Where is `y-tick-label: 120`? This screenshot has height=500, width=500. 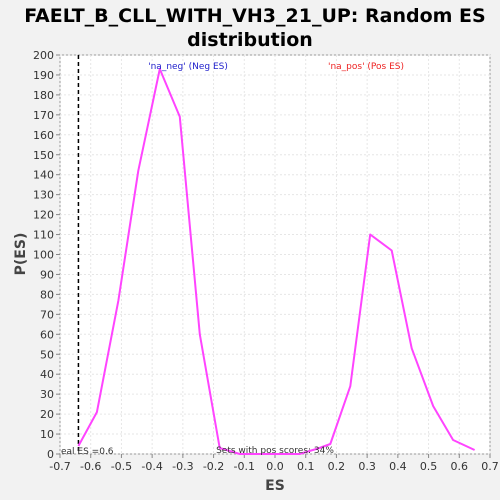
y-tick-label: 120 is located at coordinates (43, 215).